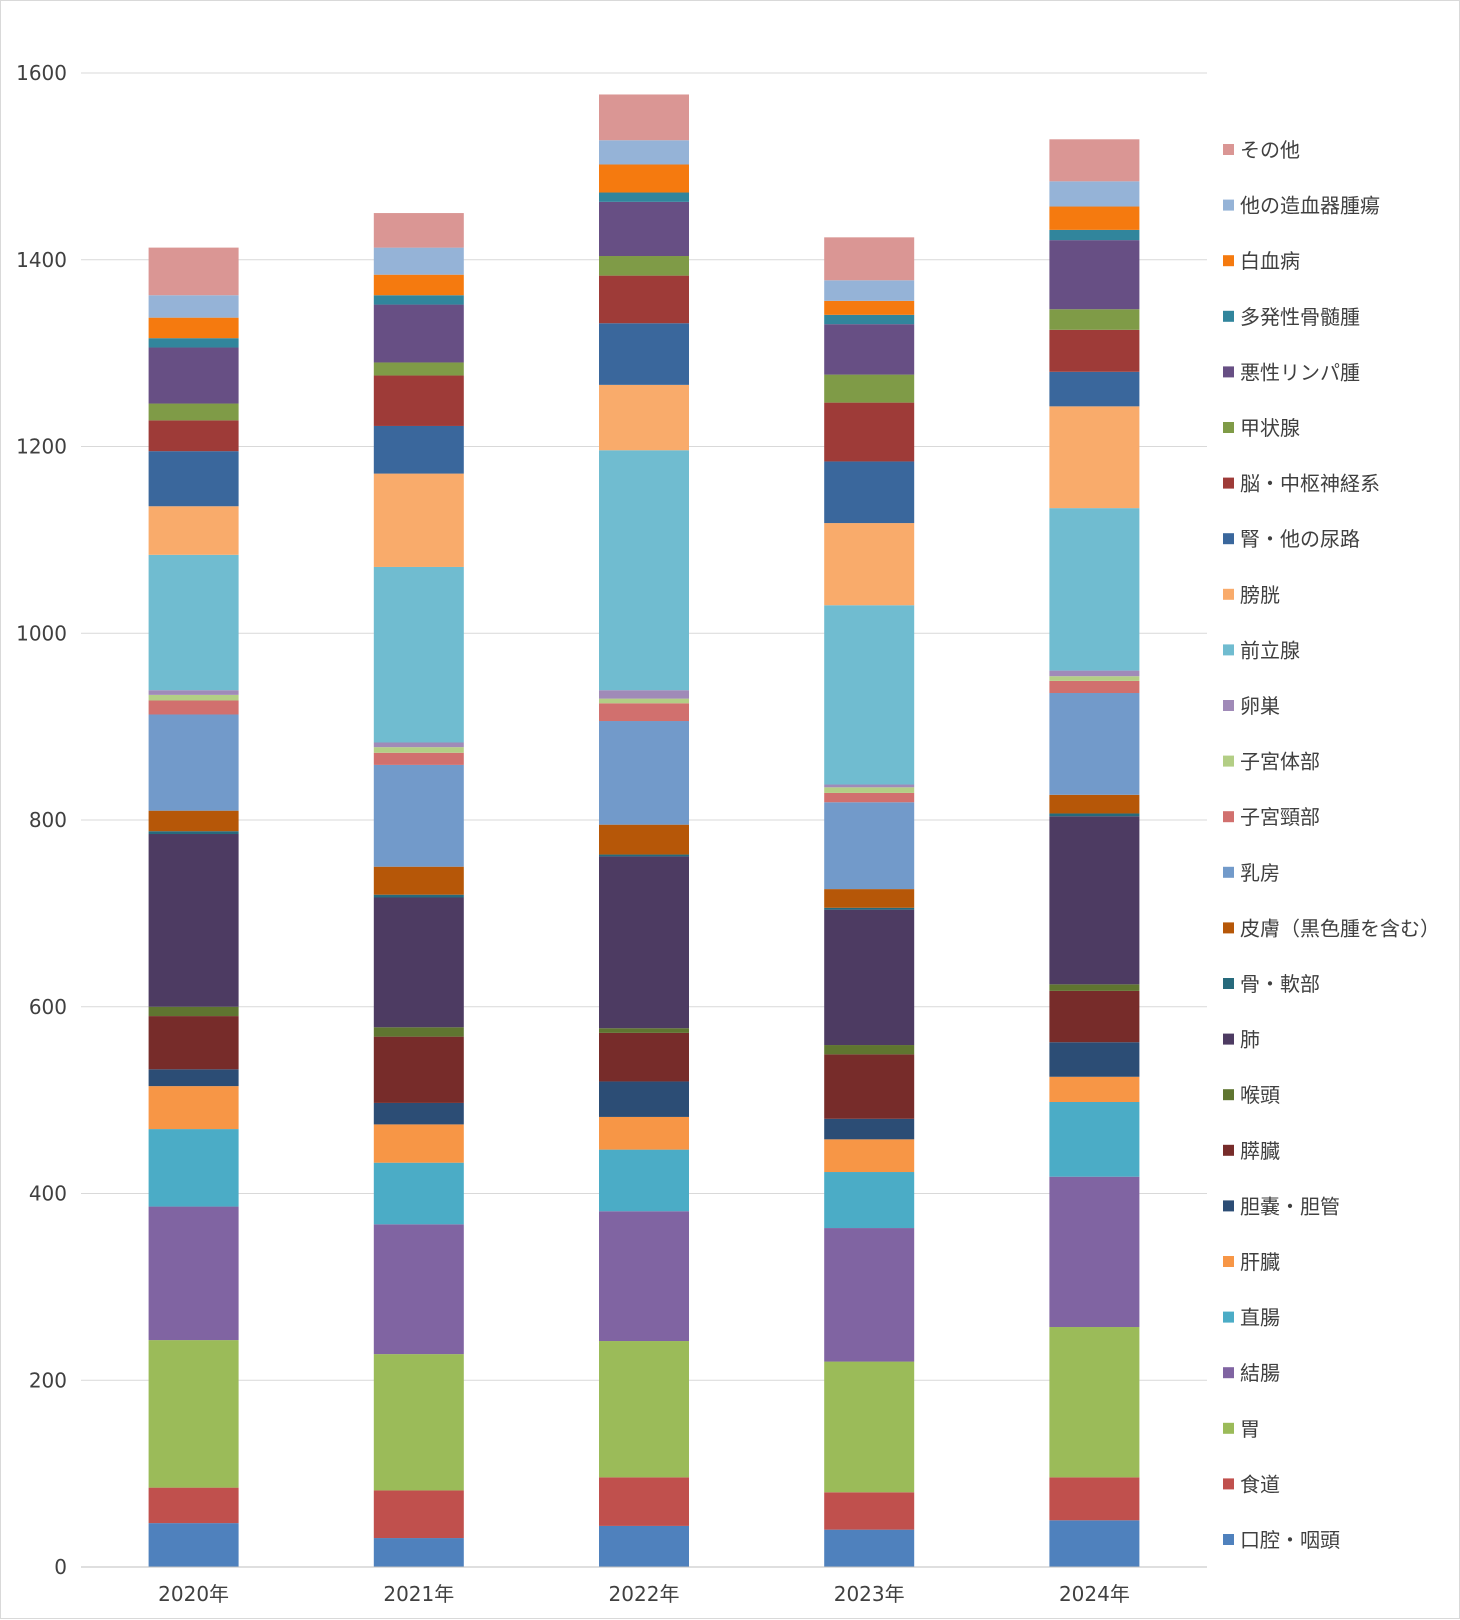 This screenshot has height=1620, width=1460. What do you see at coordinates (1094, 1594) in the screenshot?
I see `x-tick-label: 2024年` at bounding box center [1094, 1594].